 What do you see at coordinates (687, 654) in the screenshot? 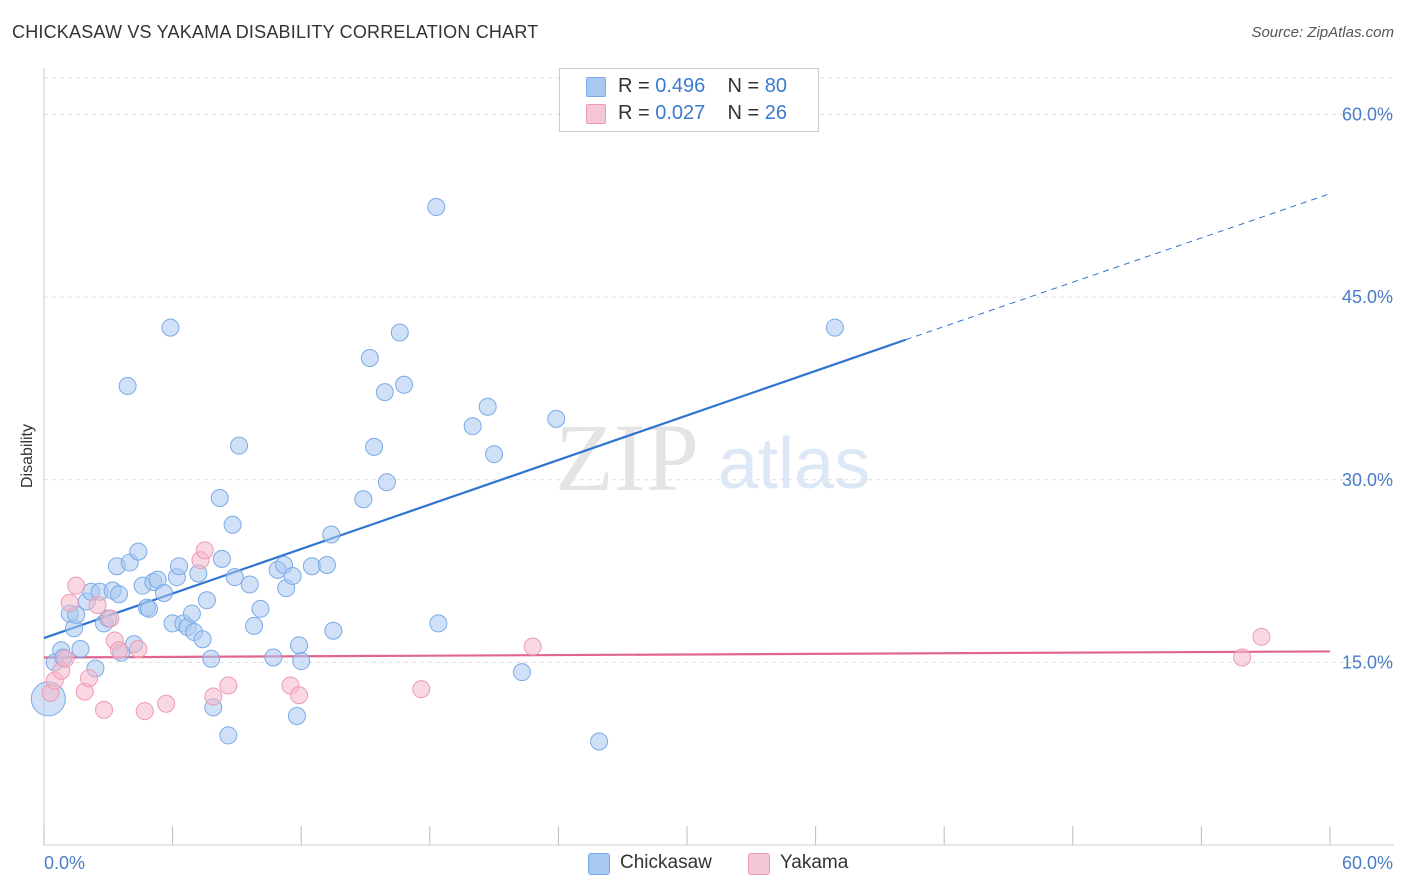
I see `yakama-trend-line` at bounding box center [687, 654].